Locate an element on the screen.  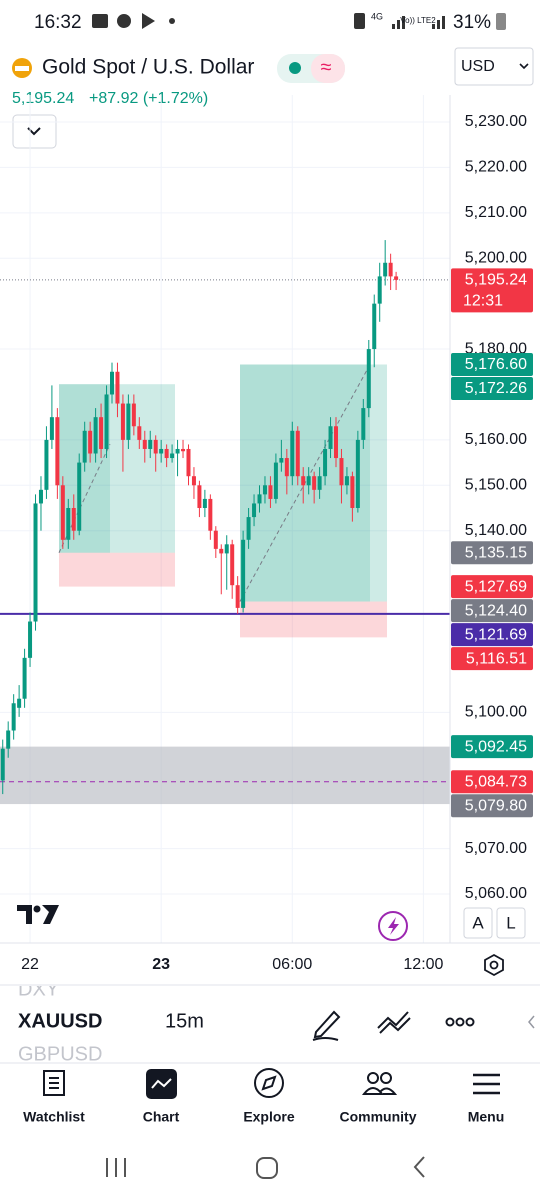
y-tick-label: 5,060.00 is located at coordinates (496, 893).